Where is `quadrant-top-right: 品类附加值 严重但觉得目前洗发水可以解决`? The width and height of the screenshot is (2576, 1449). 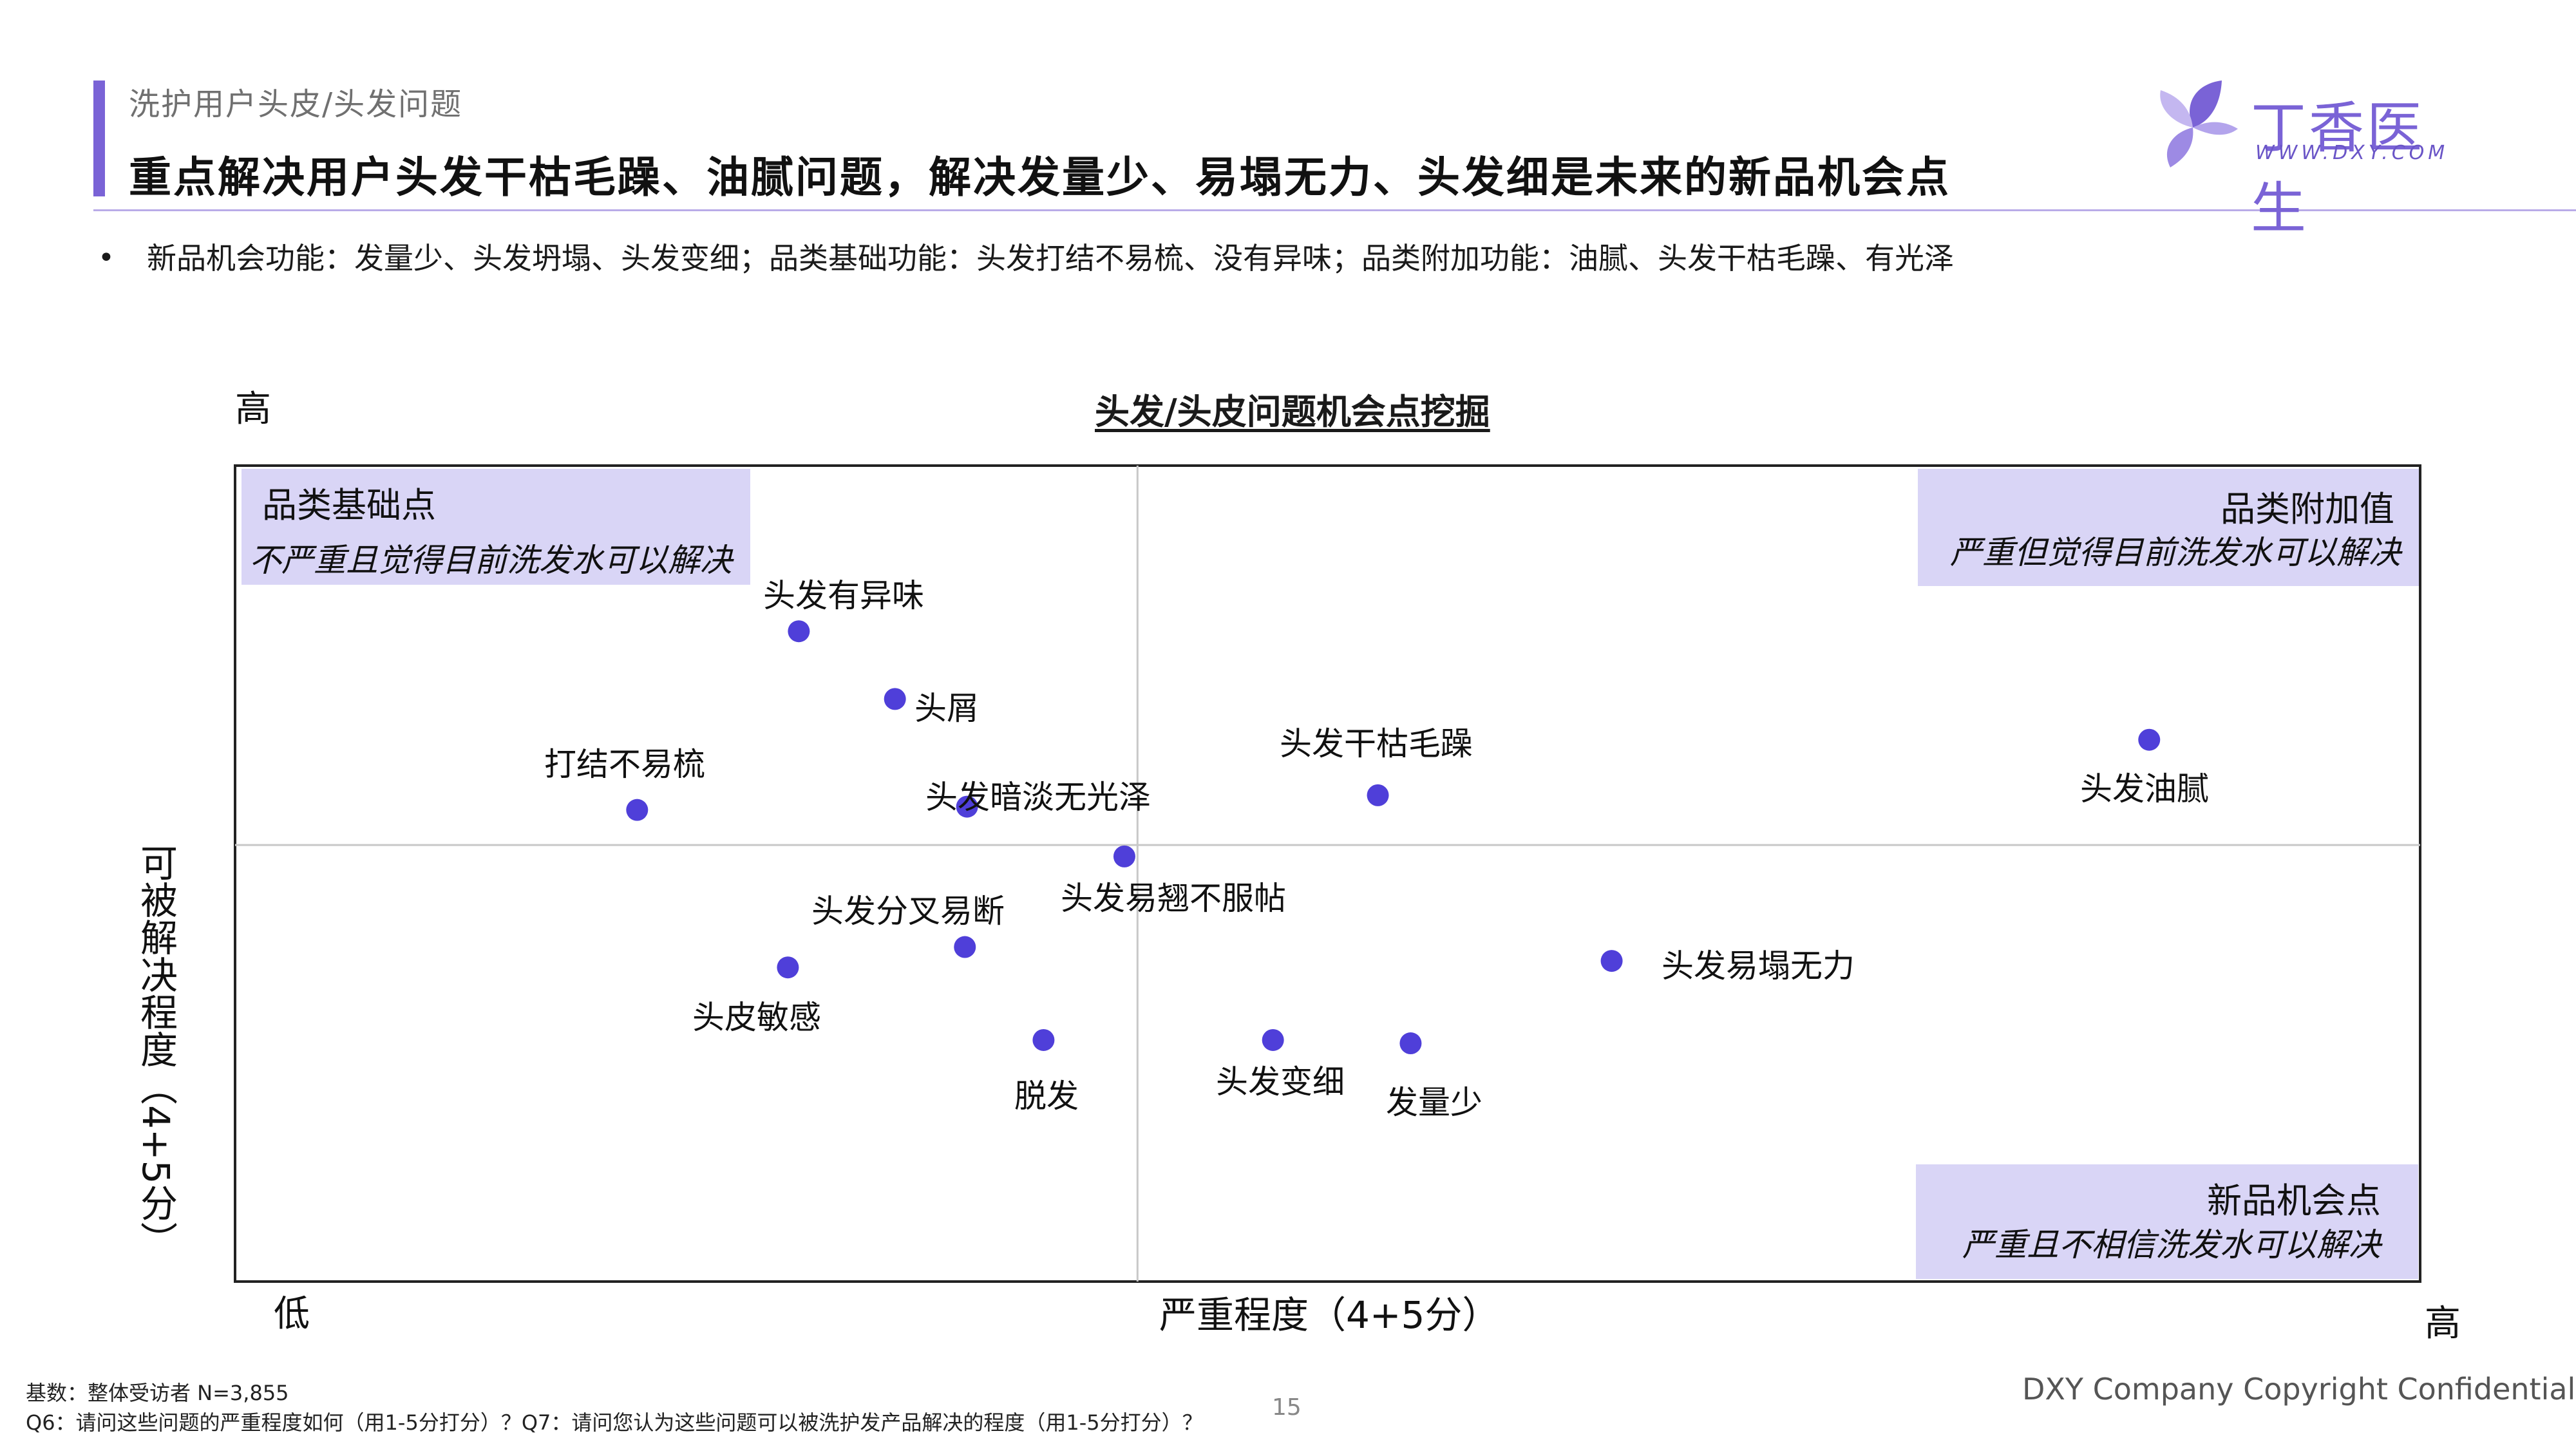
quadrant-top-right: 品类附加值 严重但觉得目前洗发水可以解决 is located at coordinates (2168, 527).